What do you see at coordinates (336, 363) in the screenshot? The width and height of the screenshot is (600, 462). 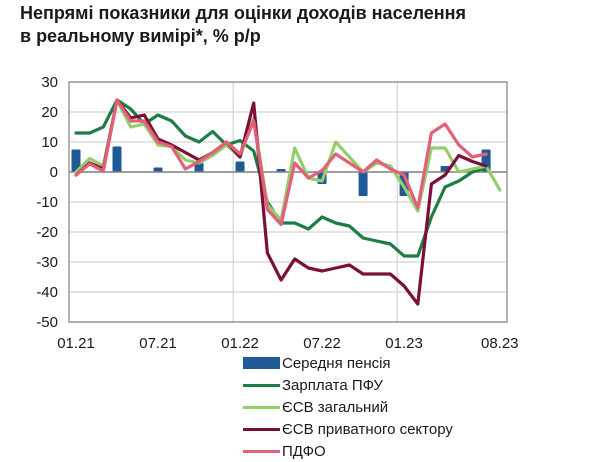 I see `legend-label-pension: Середня пенсія` at bounding box center [336, 363].